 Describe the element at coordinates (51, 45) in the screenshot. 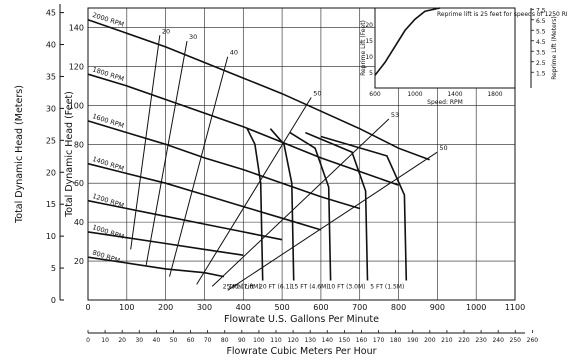

I see `y-tick-label-meters: 40` at that location.